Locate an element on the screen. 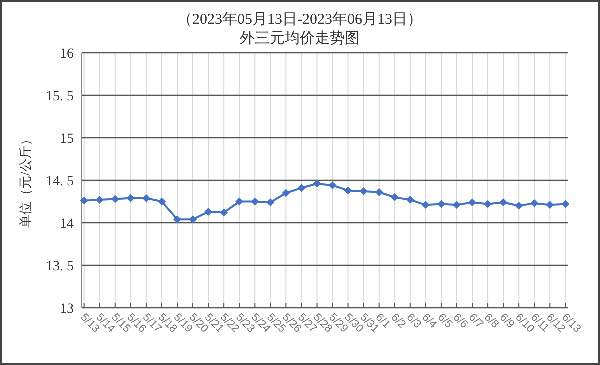 The width and height of the screenshot is (600, 365). x-tick-label: 6/2 is located at coordinates (398, 321).